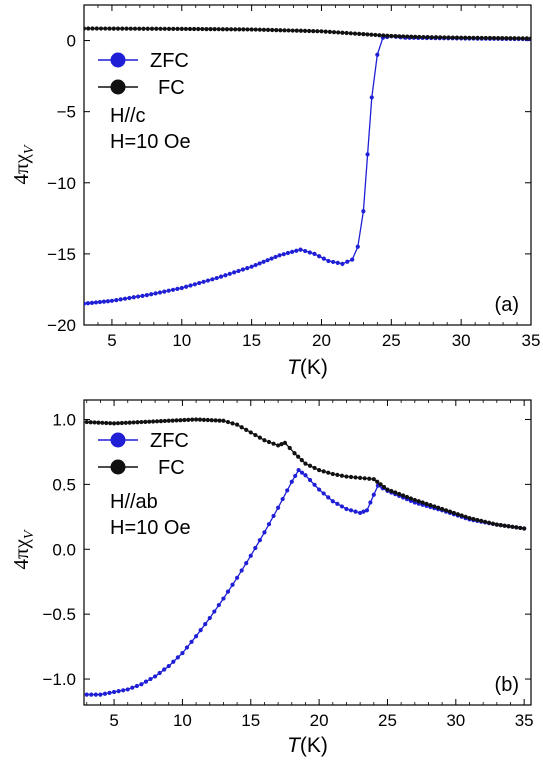 The image size is (543, 766). What do you see at coordinates (507, 685) in the screenshot?
I see `panel-label: (b)` at bounding box center [507, 685].